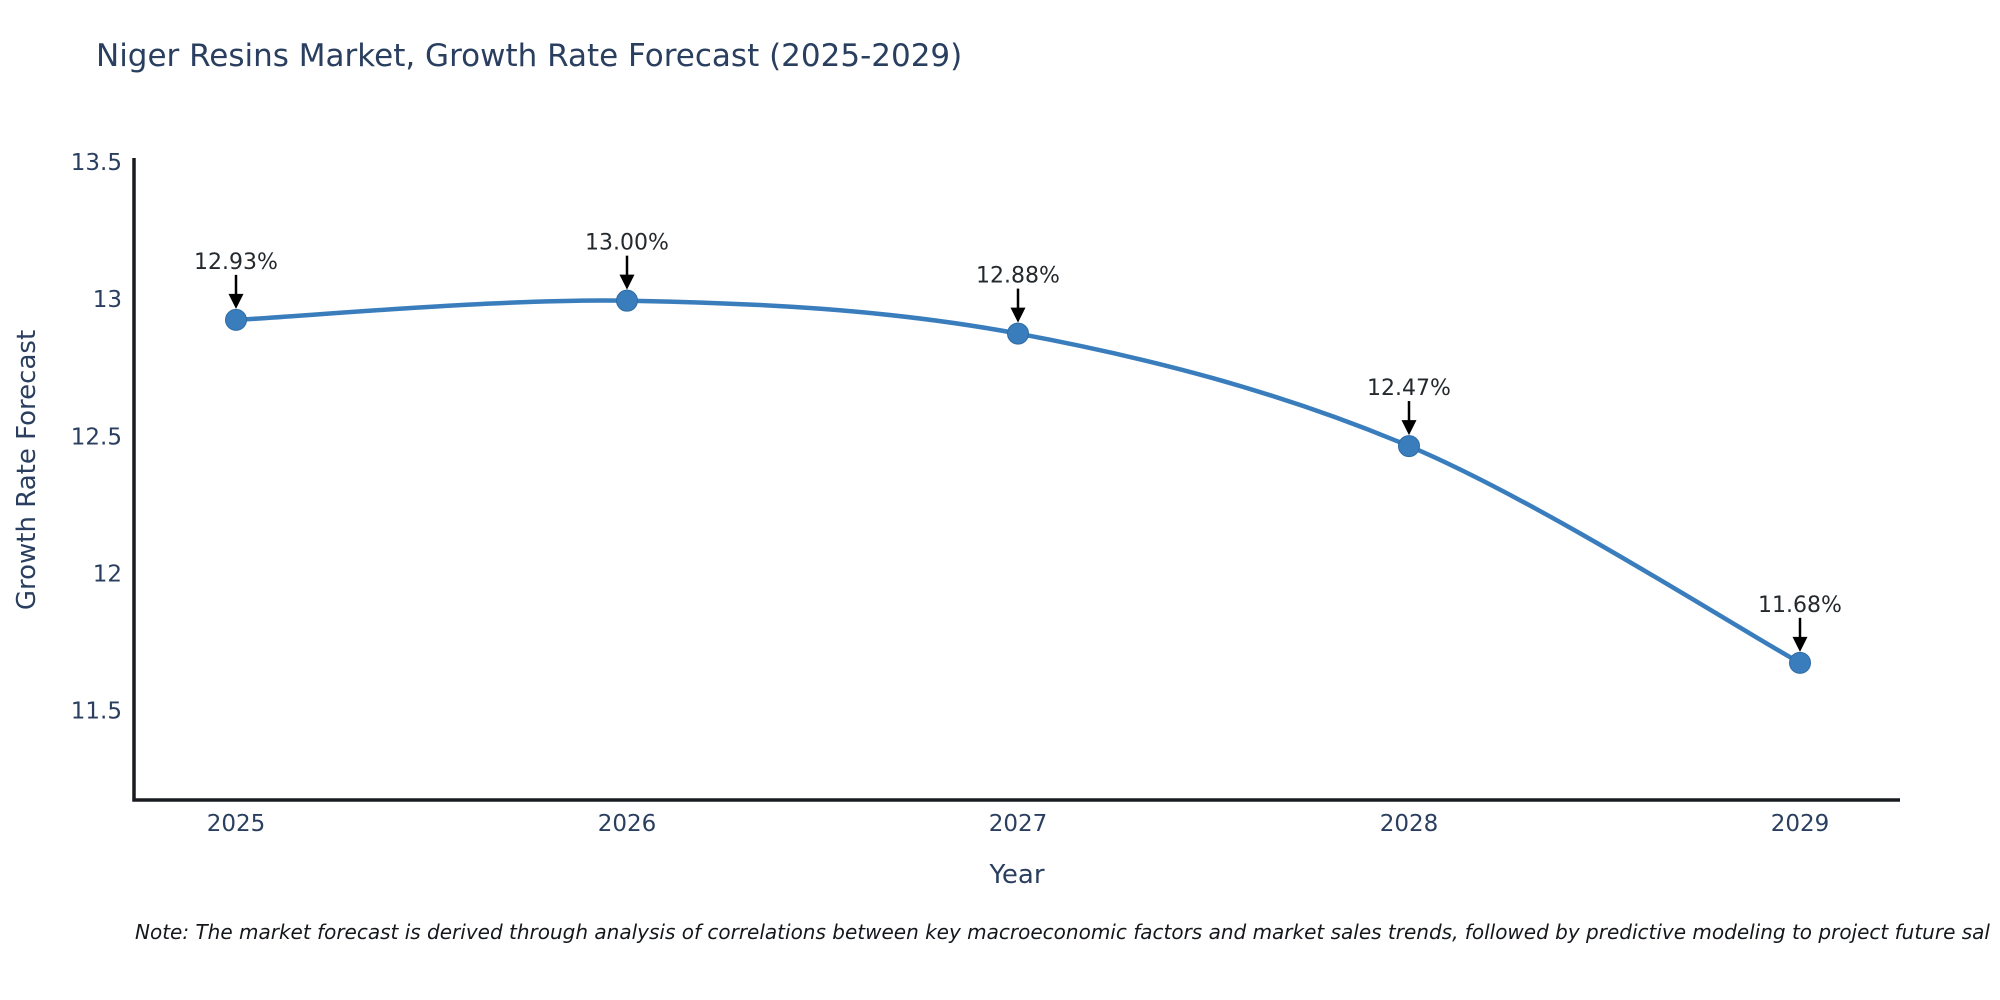 Image resolution: width=2000 pixels, height=1000 pixels. I want to click on data-point-2026, so click(627, 300).